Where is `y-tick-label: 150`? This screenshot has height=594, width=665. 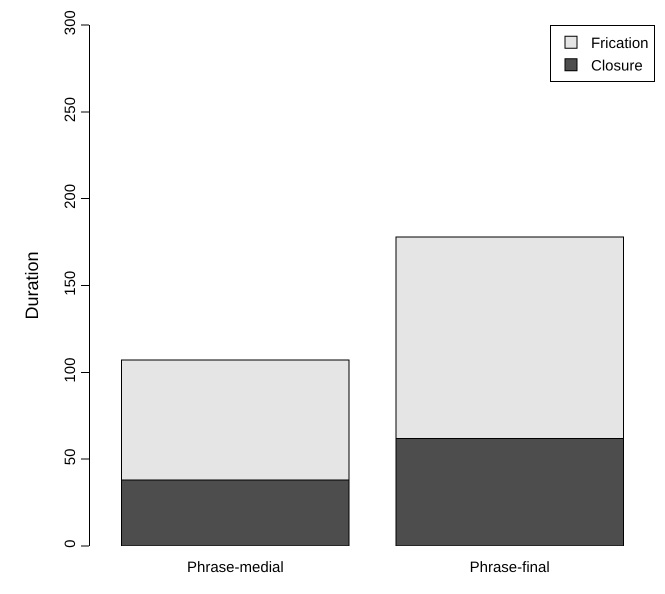 y-tick-label: 150 is located at coordinates (70, 283).